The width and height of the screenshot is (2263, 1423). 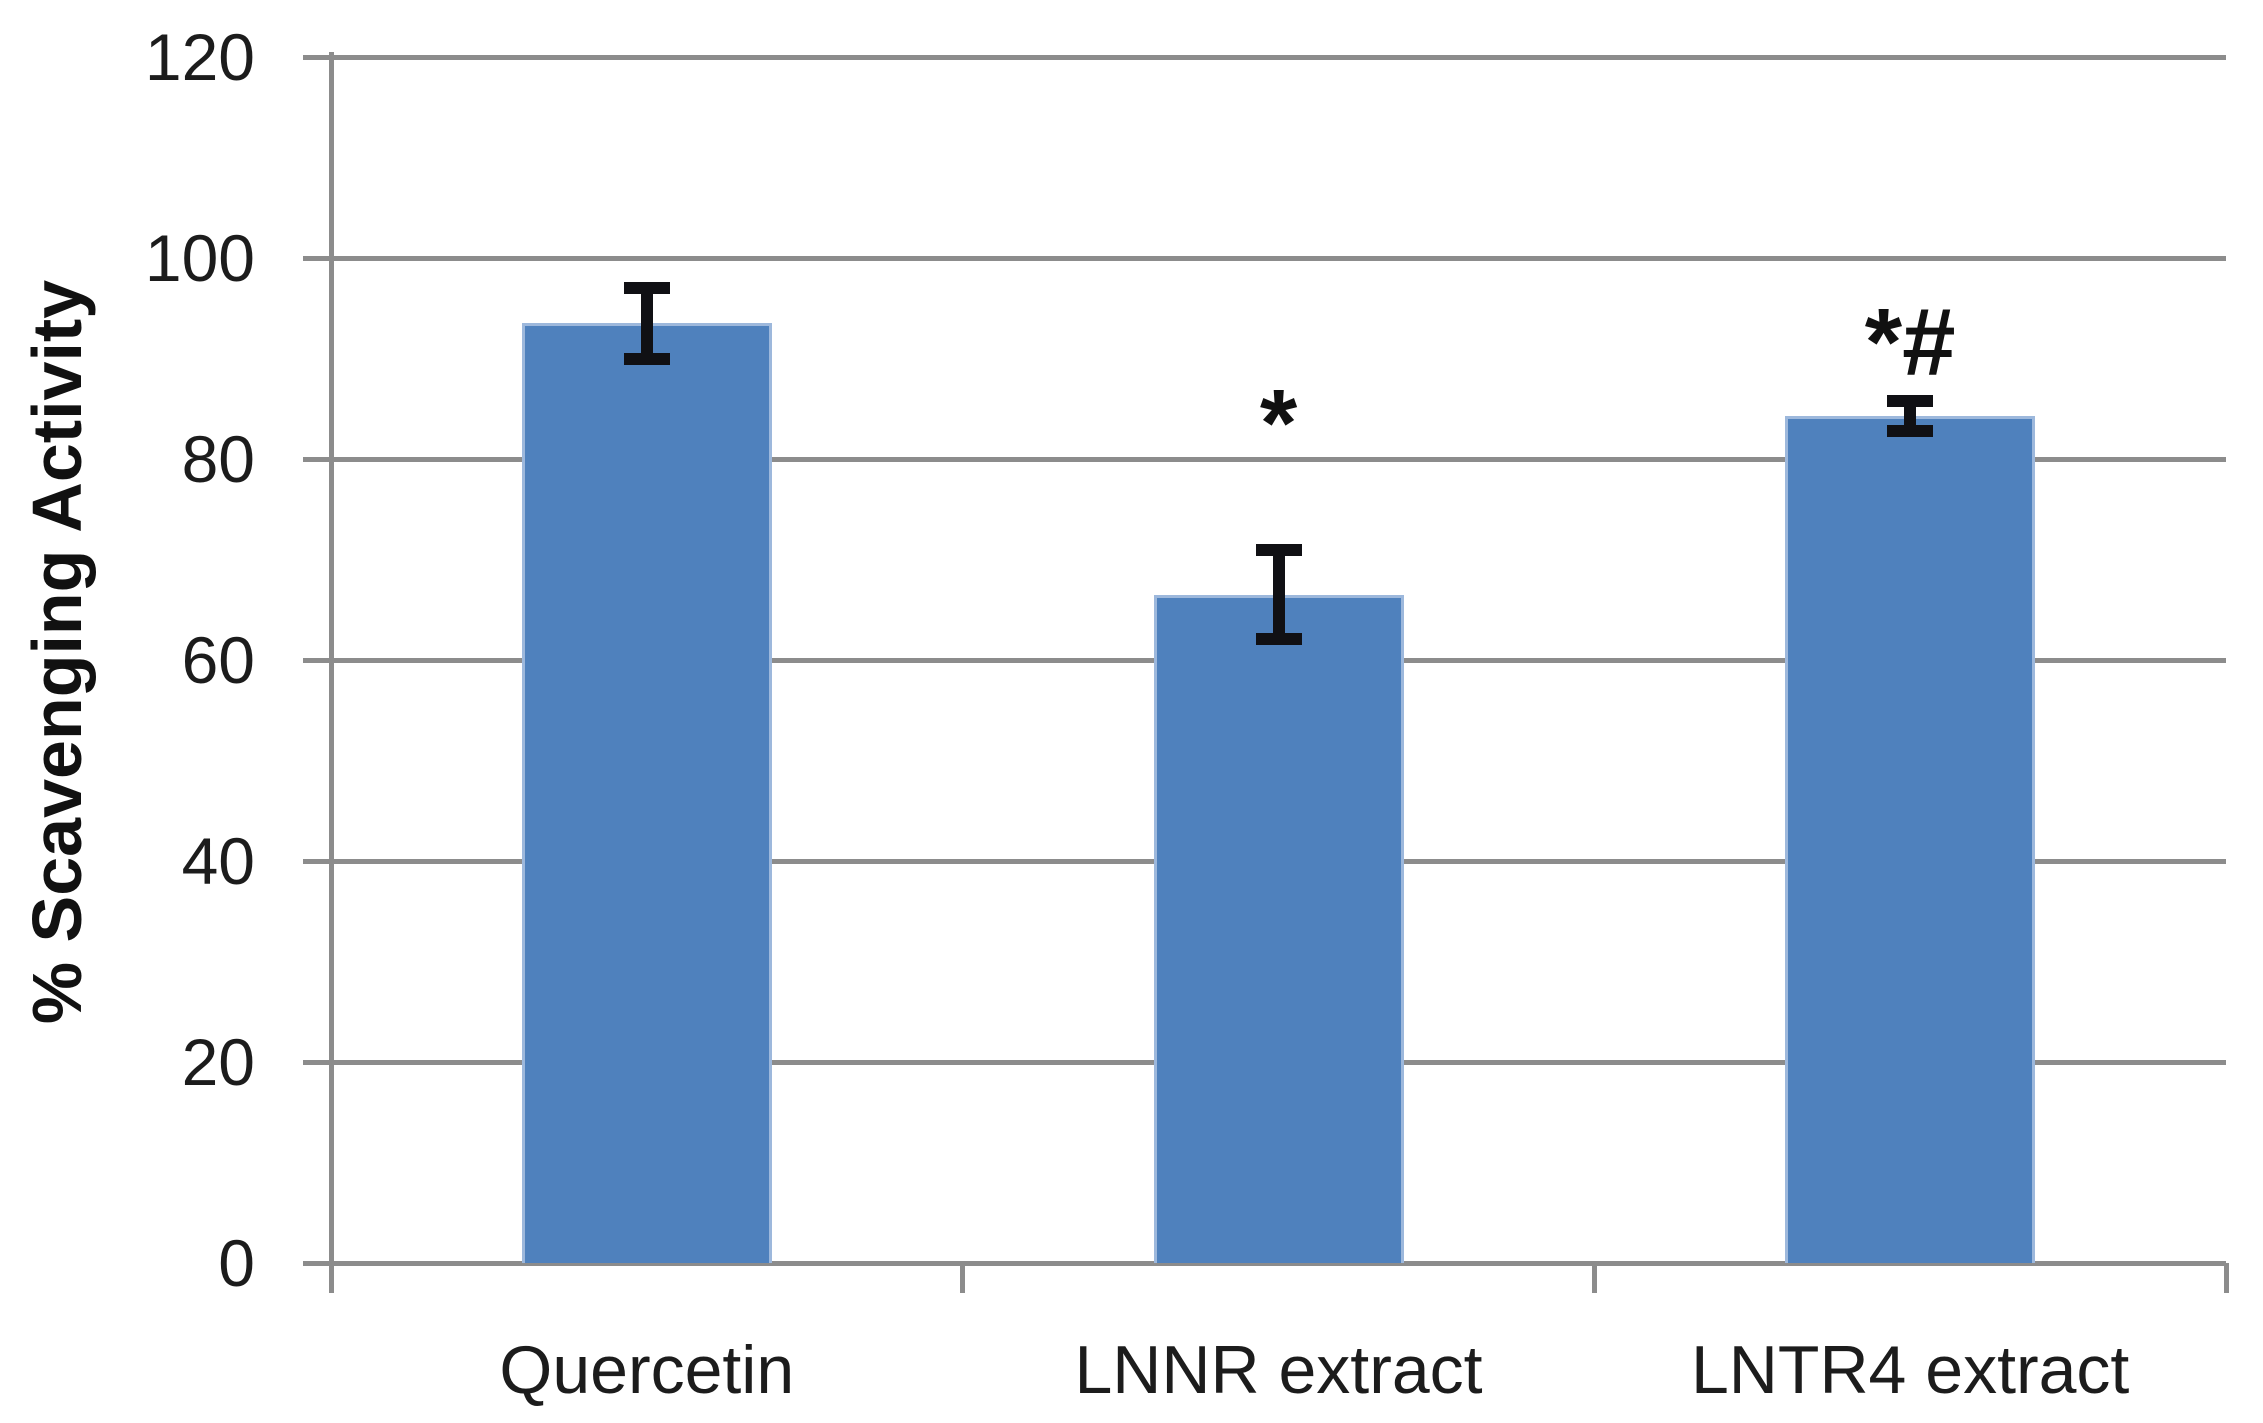 I want to click on y-tick-label: 40, so click(x=218, y=861).